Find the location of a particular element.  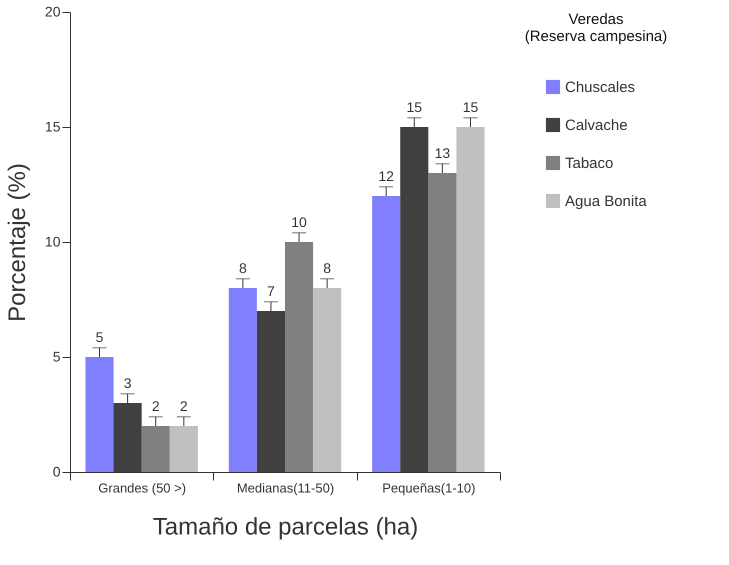

data-label: 5 is located at coordinates (100, 336).